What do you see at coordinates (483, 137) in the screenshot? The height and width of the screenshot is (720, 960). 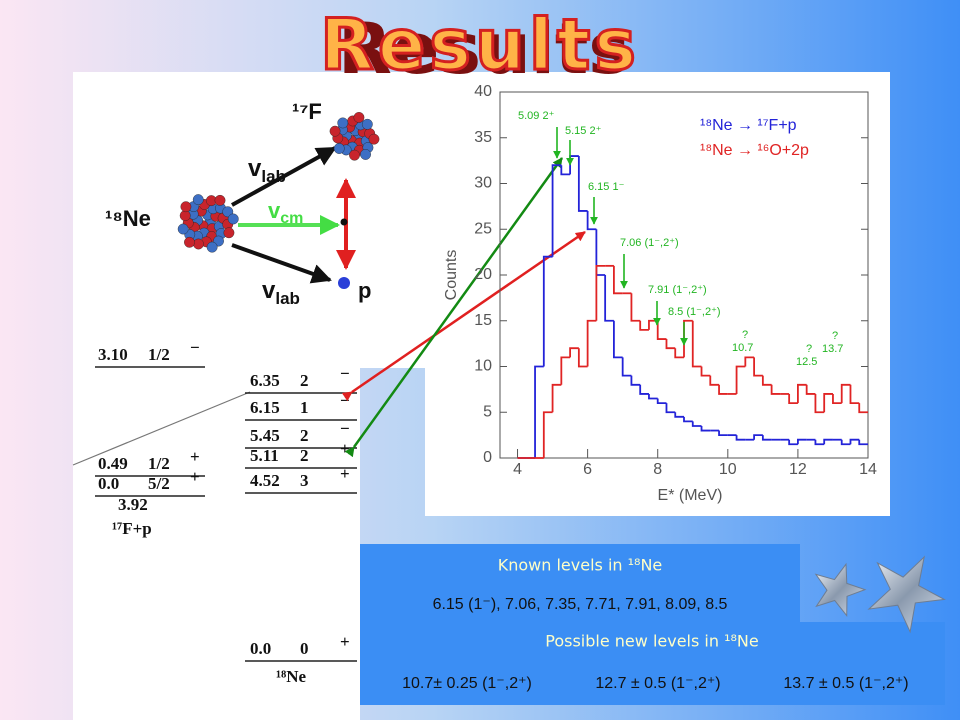 I see `y-tick-label: 35` at bounding box center [483, 137].